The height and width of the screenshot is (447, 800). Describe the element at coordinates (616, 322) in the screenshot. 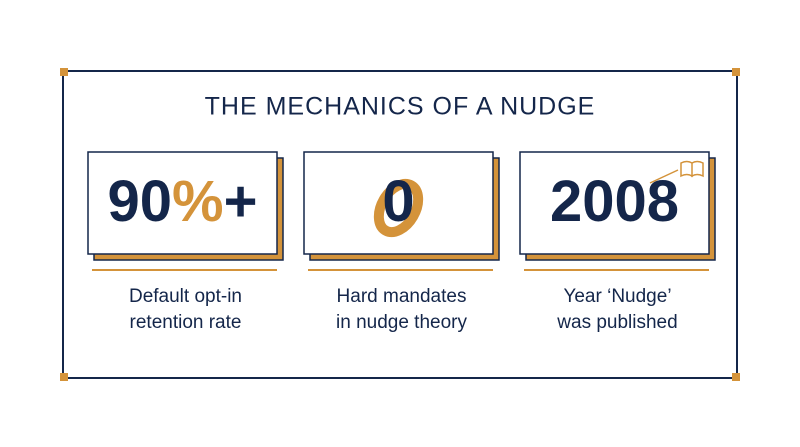

I see `stat-label: was published` at that location.